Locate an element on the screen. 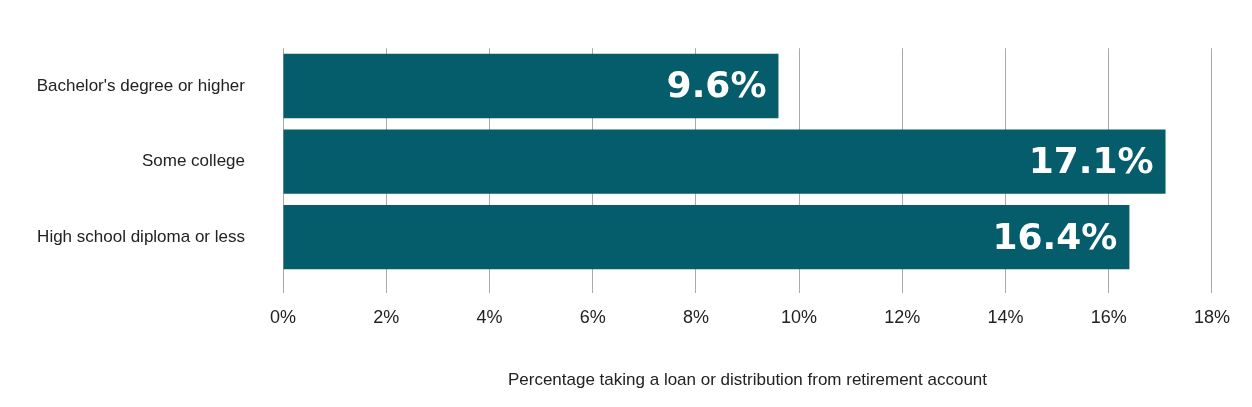 This screenshot has height=407, width=1252. data-label: 9.6% is located at coordinates (716, 85).